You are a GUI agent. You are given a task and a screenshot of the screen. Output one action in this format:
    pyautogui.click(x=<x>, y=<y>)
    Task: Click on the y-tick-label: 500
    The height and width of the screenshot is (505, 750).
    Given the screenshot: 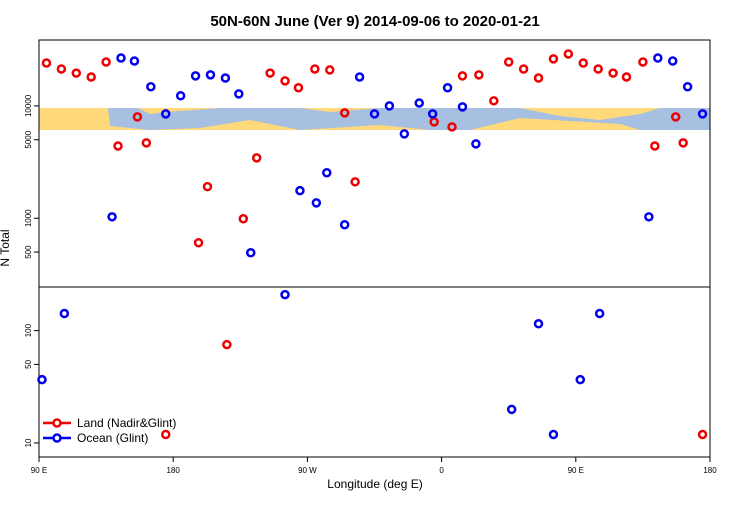 What is the action you would take?
    pyautogui.click(x=28, y=252)
    